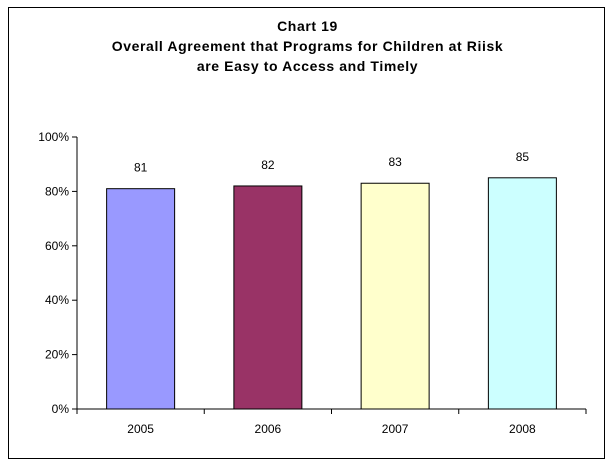 The image size is (615, 465). Describe the element at coordinates (57, 246) in the screenshot. I see `y-tick-label: 60%` at that location.